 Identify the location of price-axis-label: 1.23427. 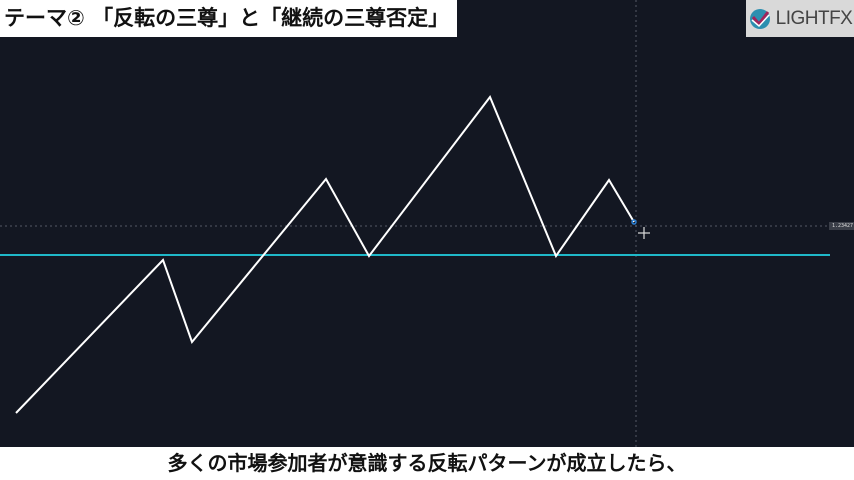
(841, 226).